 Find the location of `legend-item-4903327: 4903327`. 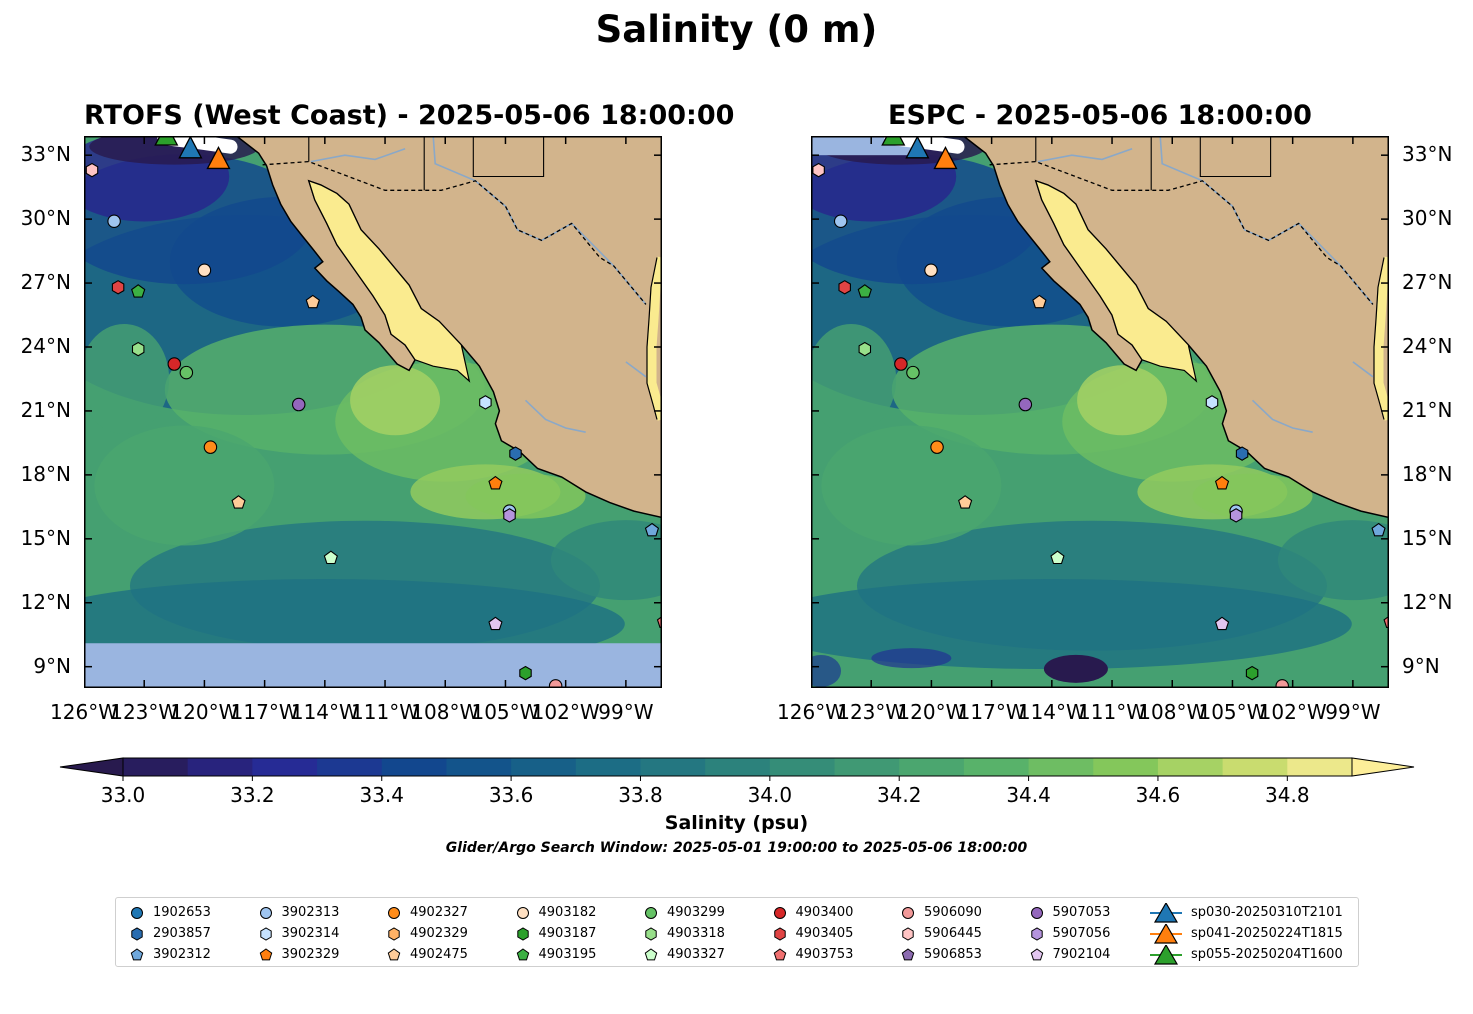

legend-item-4903327: 4903327 is located at coordinates (684, 954).